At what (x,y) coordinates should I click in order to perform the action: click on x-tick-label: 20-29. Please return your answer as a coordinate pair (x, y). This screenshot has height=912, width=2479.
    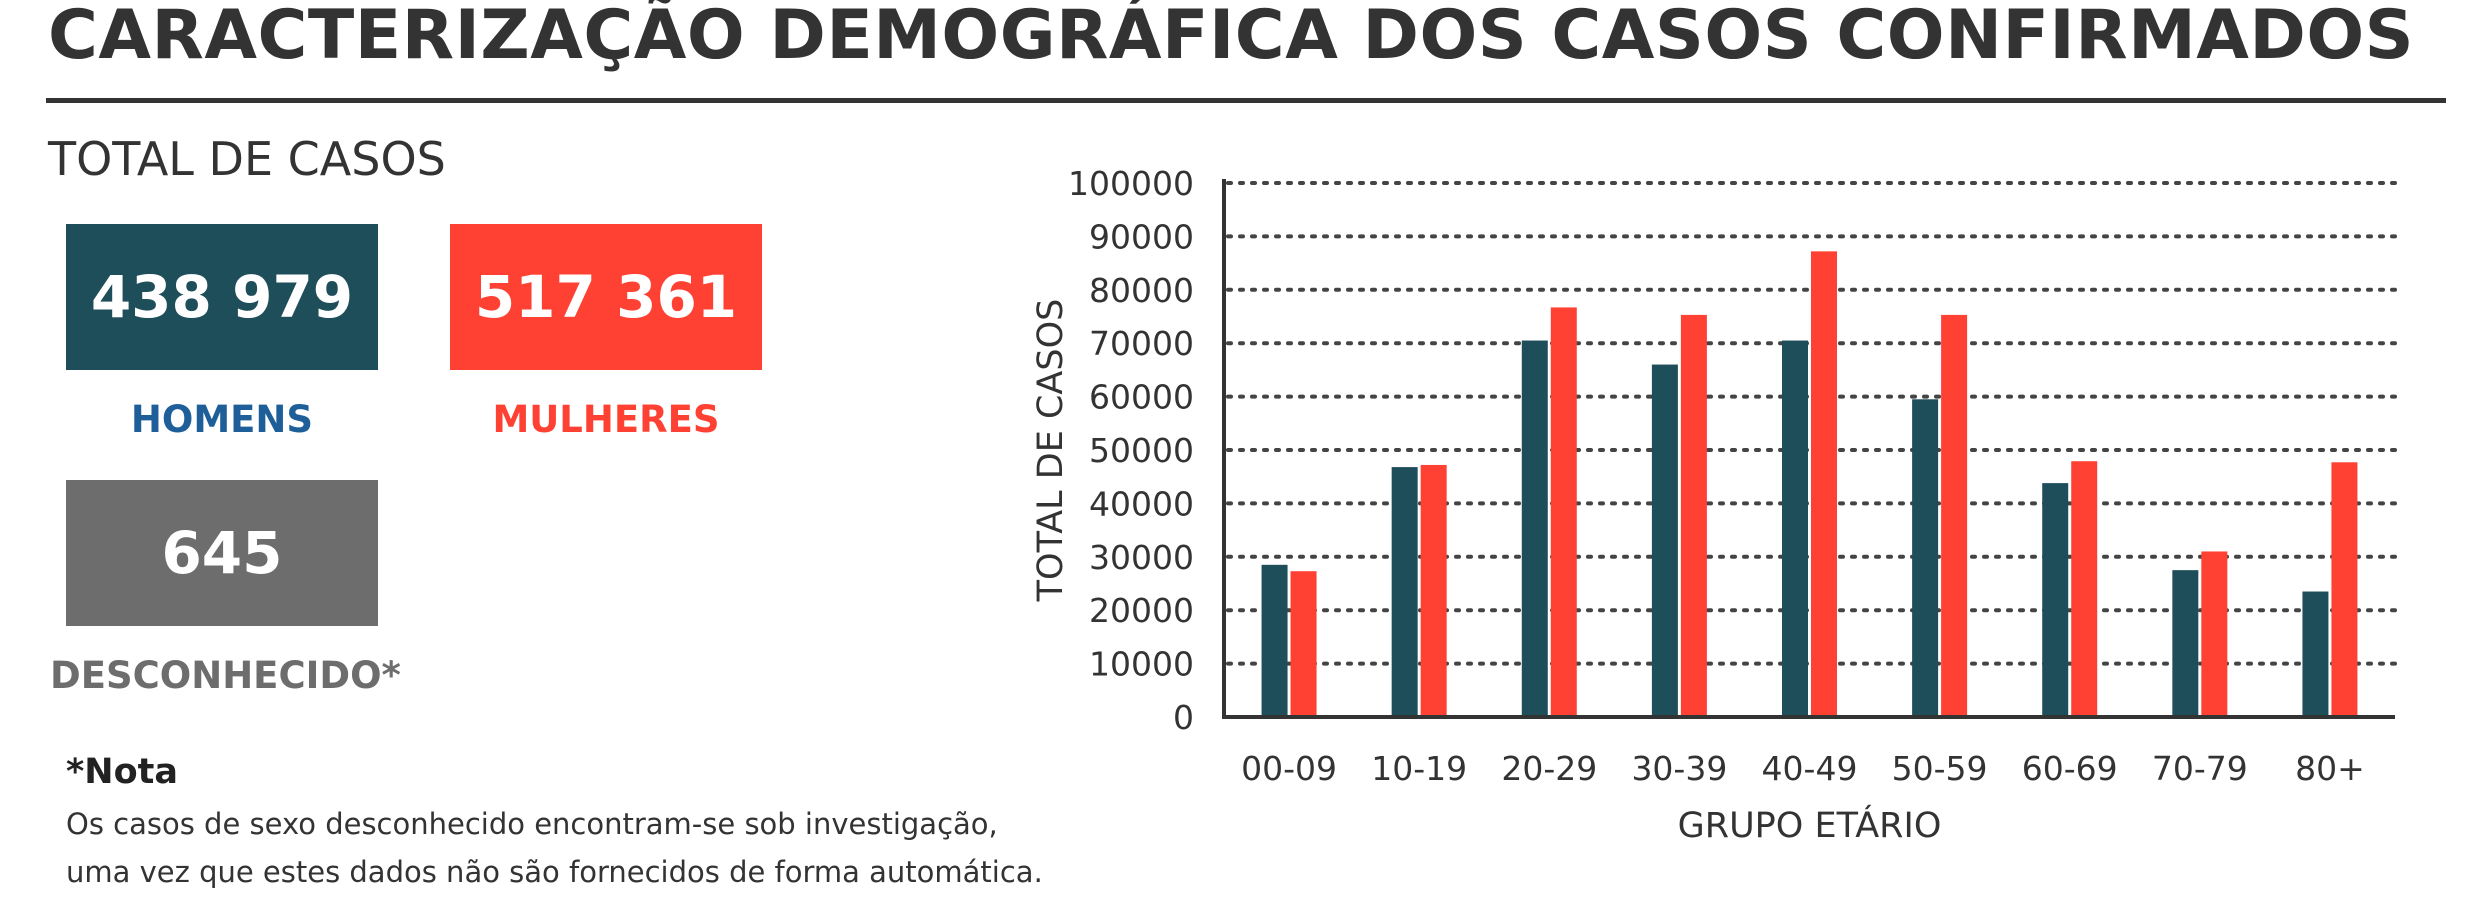
    Looking at the image, I should click on (1549, 768).